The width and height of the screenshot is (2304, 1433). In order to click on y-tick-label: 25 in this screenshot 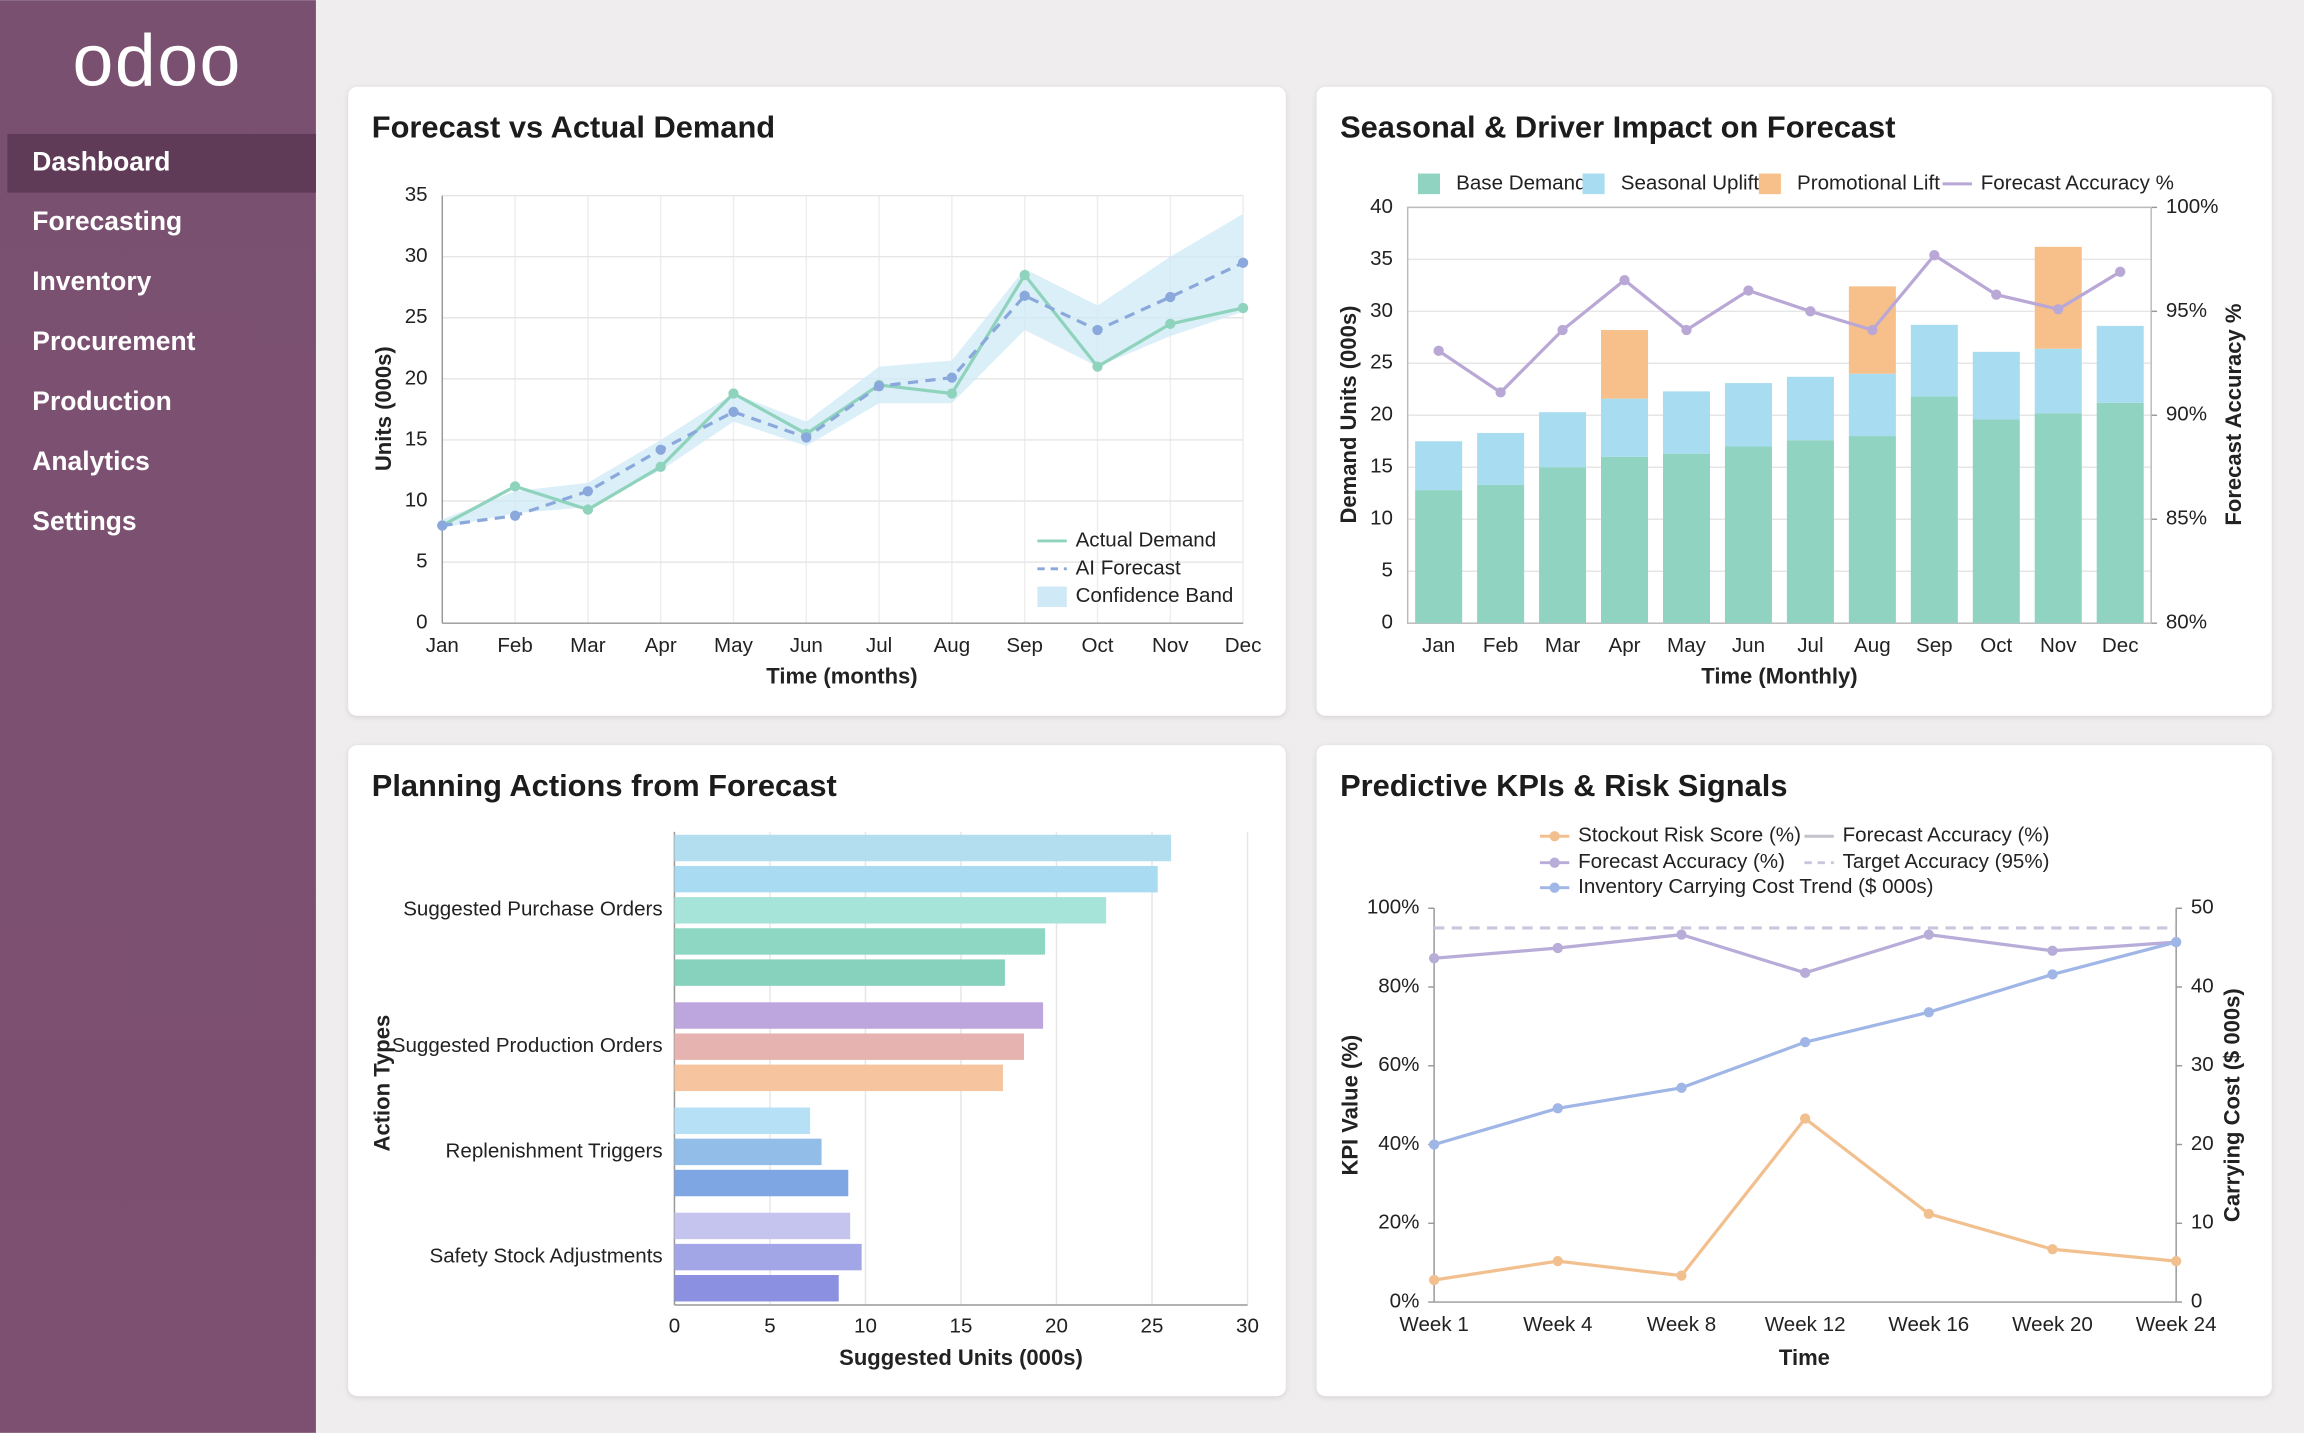, I will do `click(416, 316)`.